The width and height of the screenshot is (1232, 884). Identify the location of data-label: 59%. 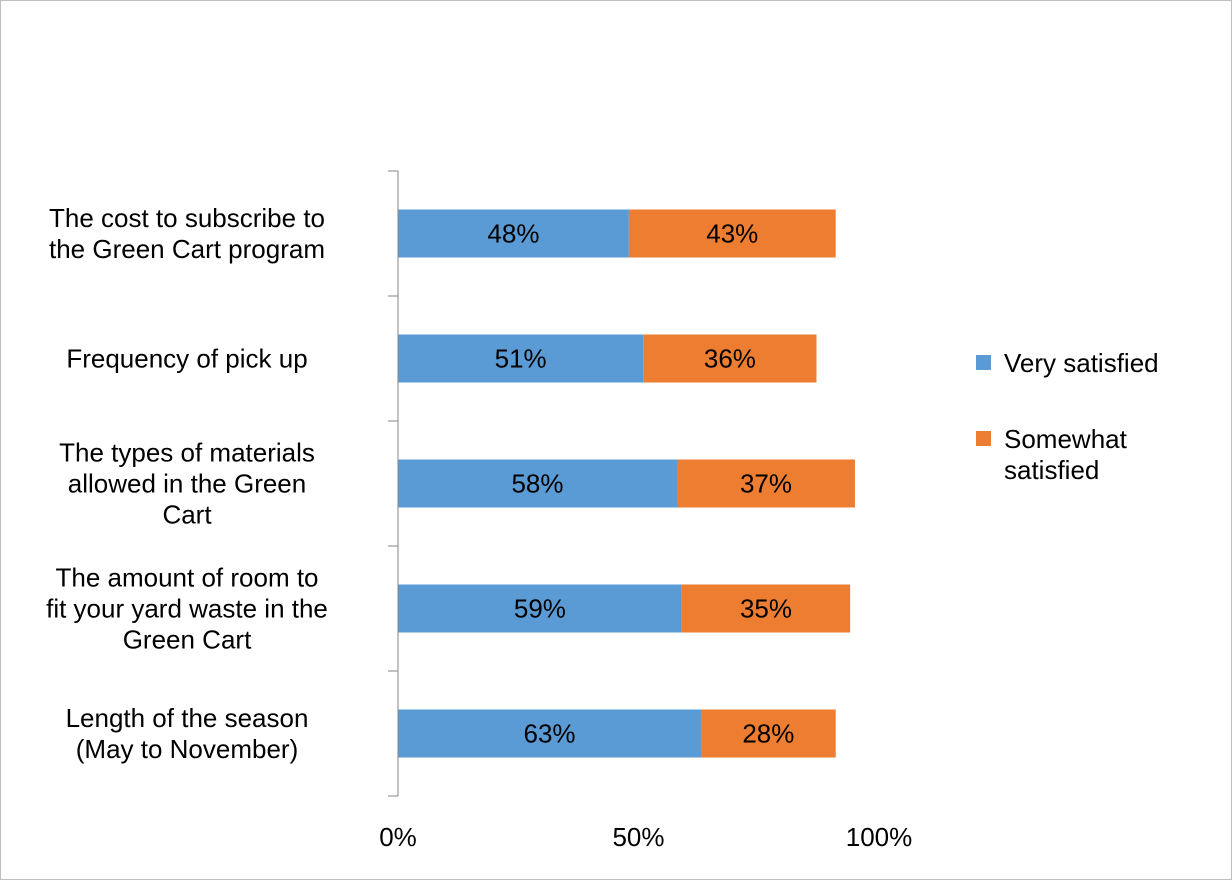
(540, 609).